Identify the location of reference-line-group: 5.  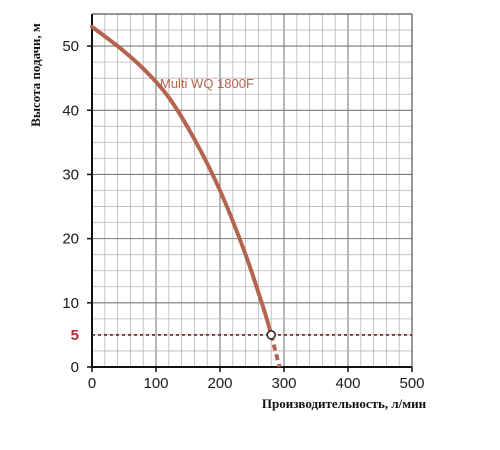
(241, 335).